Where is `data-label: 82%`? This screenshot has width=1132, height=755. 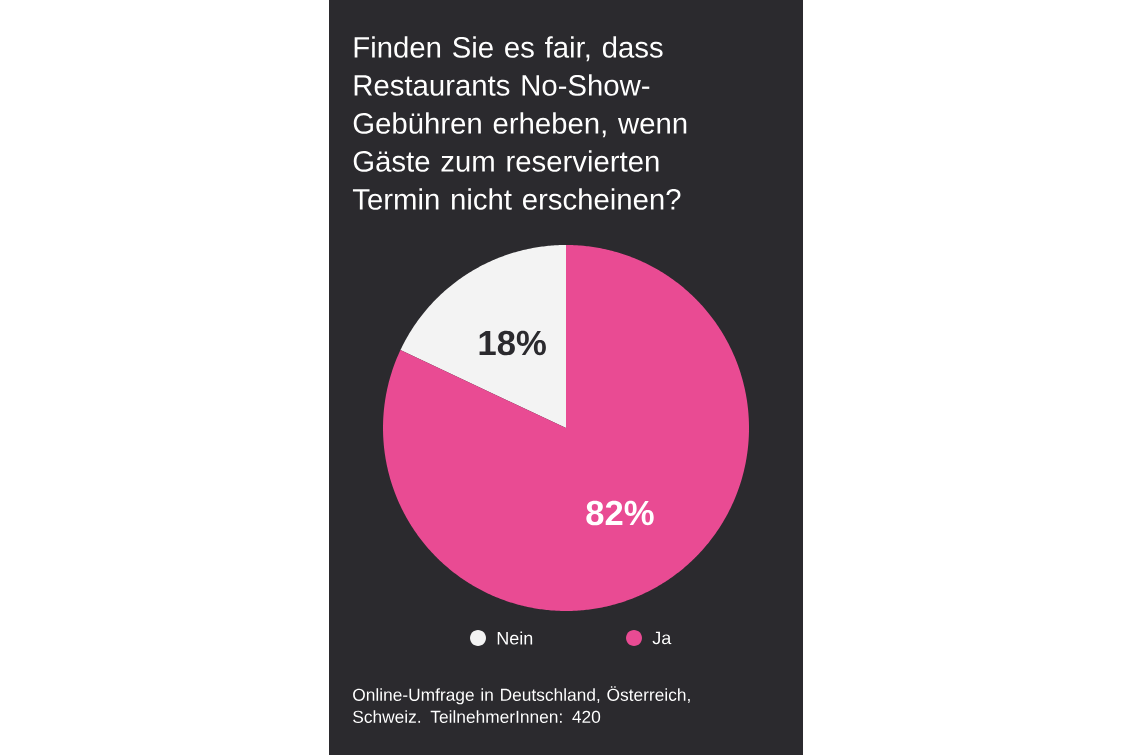 data-label: 82% is located at coordinates (620, 513).